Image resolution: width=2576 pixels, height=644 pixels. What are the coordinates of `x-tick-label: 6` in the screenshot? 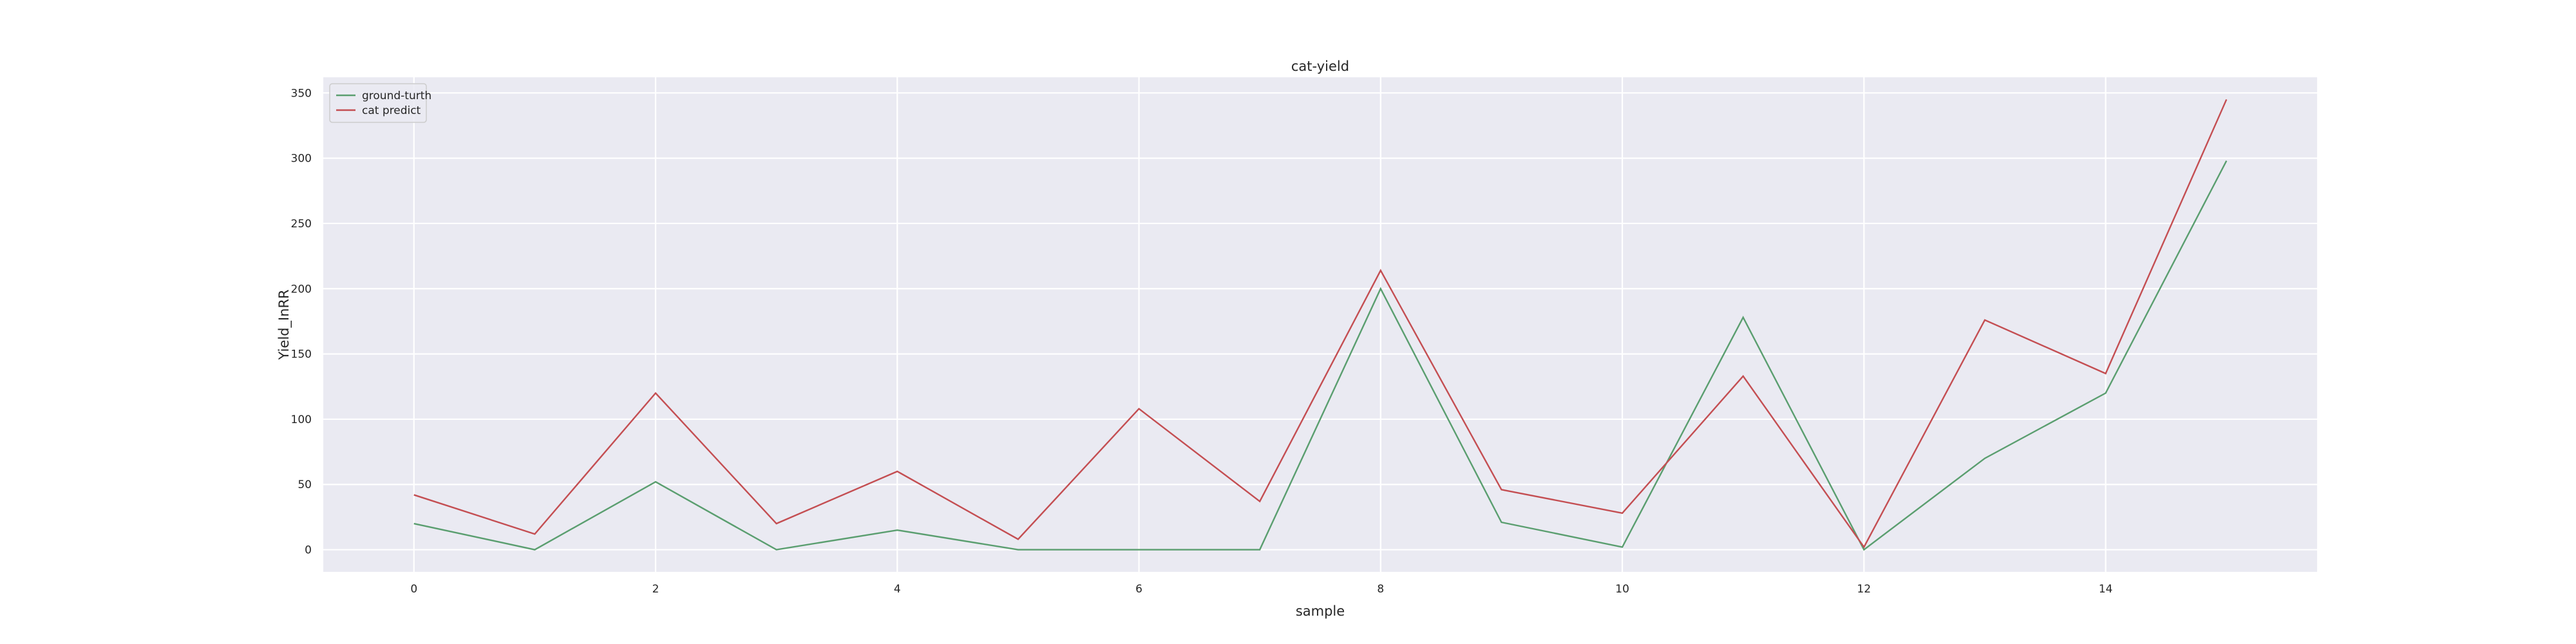 It's located at (1138, 589).